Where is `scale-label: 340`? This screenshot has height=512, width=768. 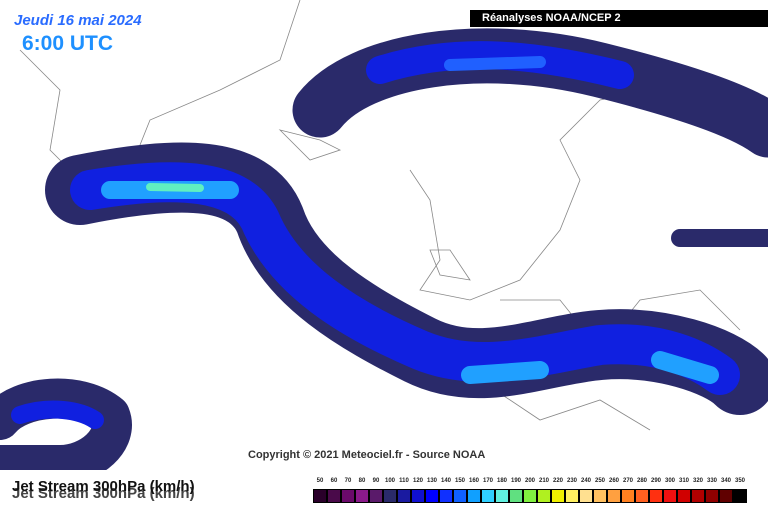
scale-label: 340 is located at coordinates (725, 481).